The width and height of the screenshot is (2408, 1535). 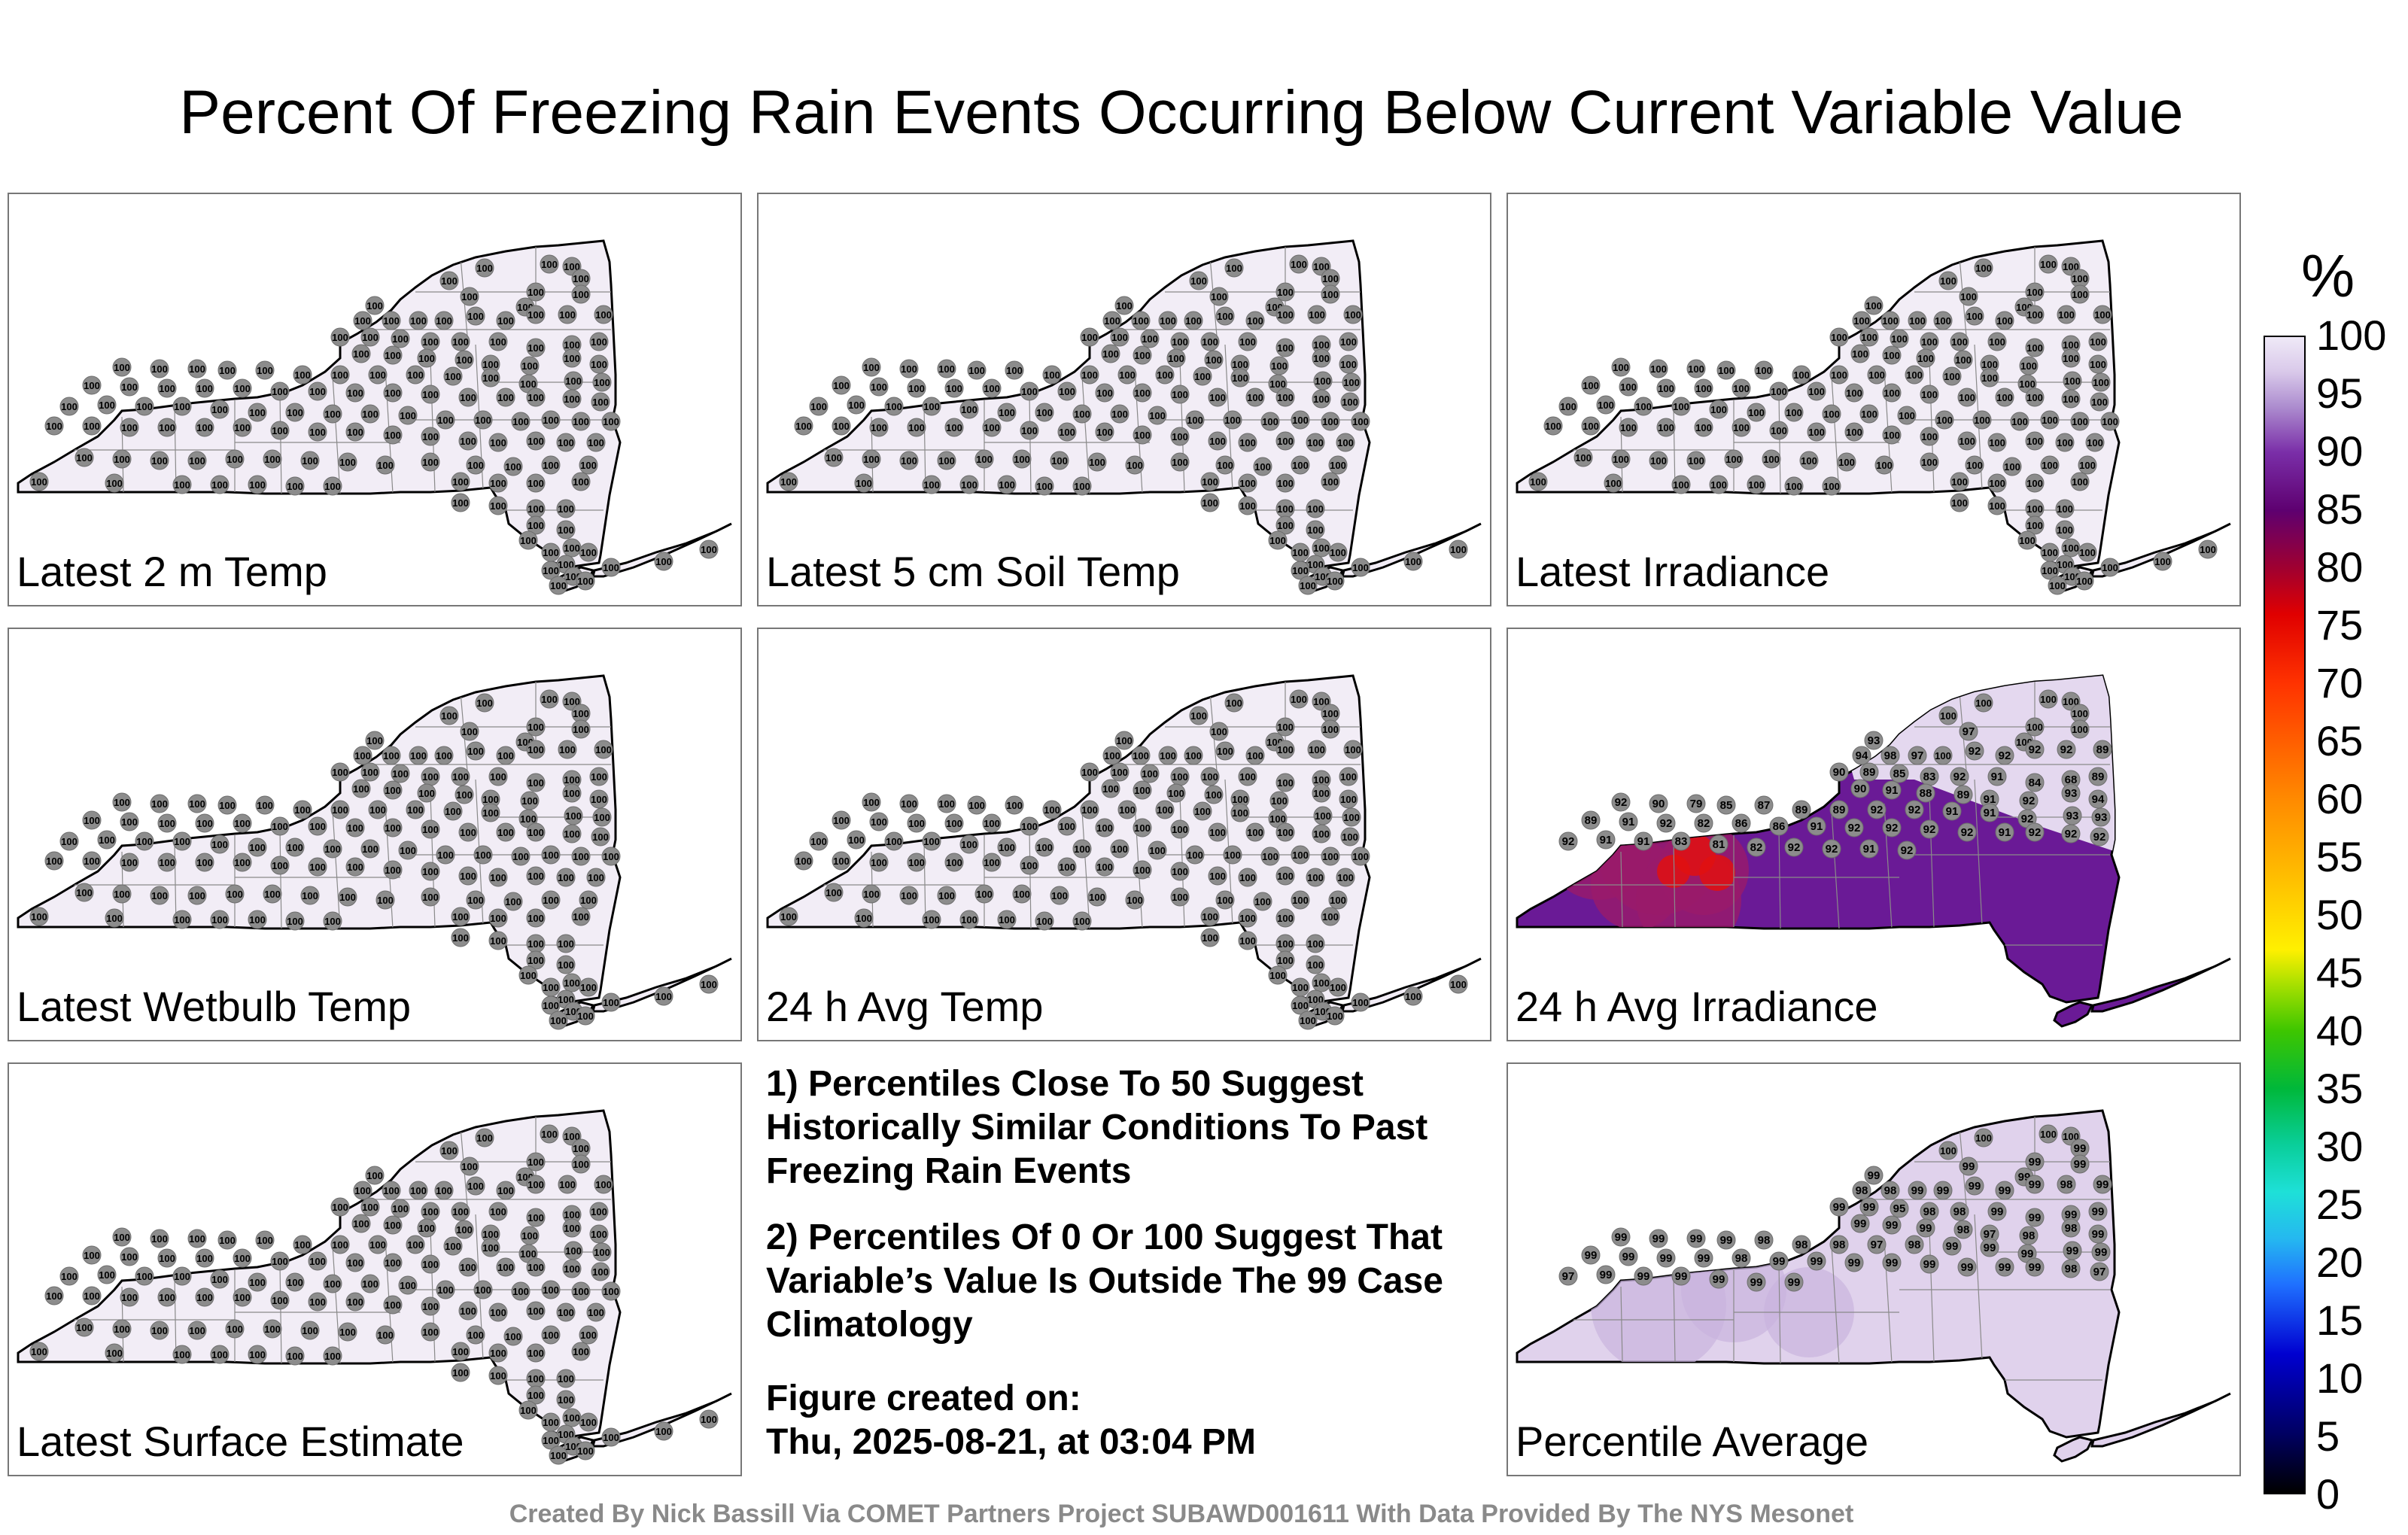 What do you see at coordinates (1764, 805) in the screenshot?
I see `station-value: 87` at bounding box center [1764, 805].